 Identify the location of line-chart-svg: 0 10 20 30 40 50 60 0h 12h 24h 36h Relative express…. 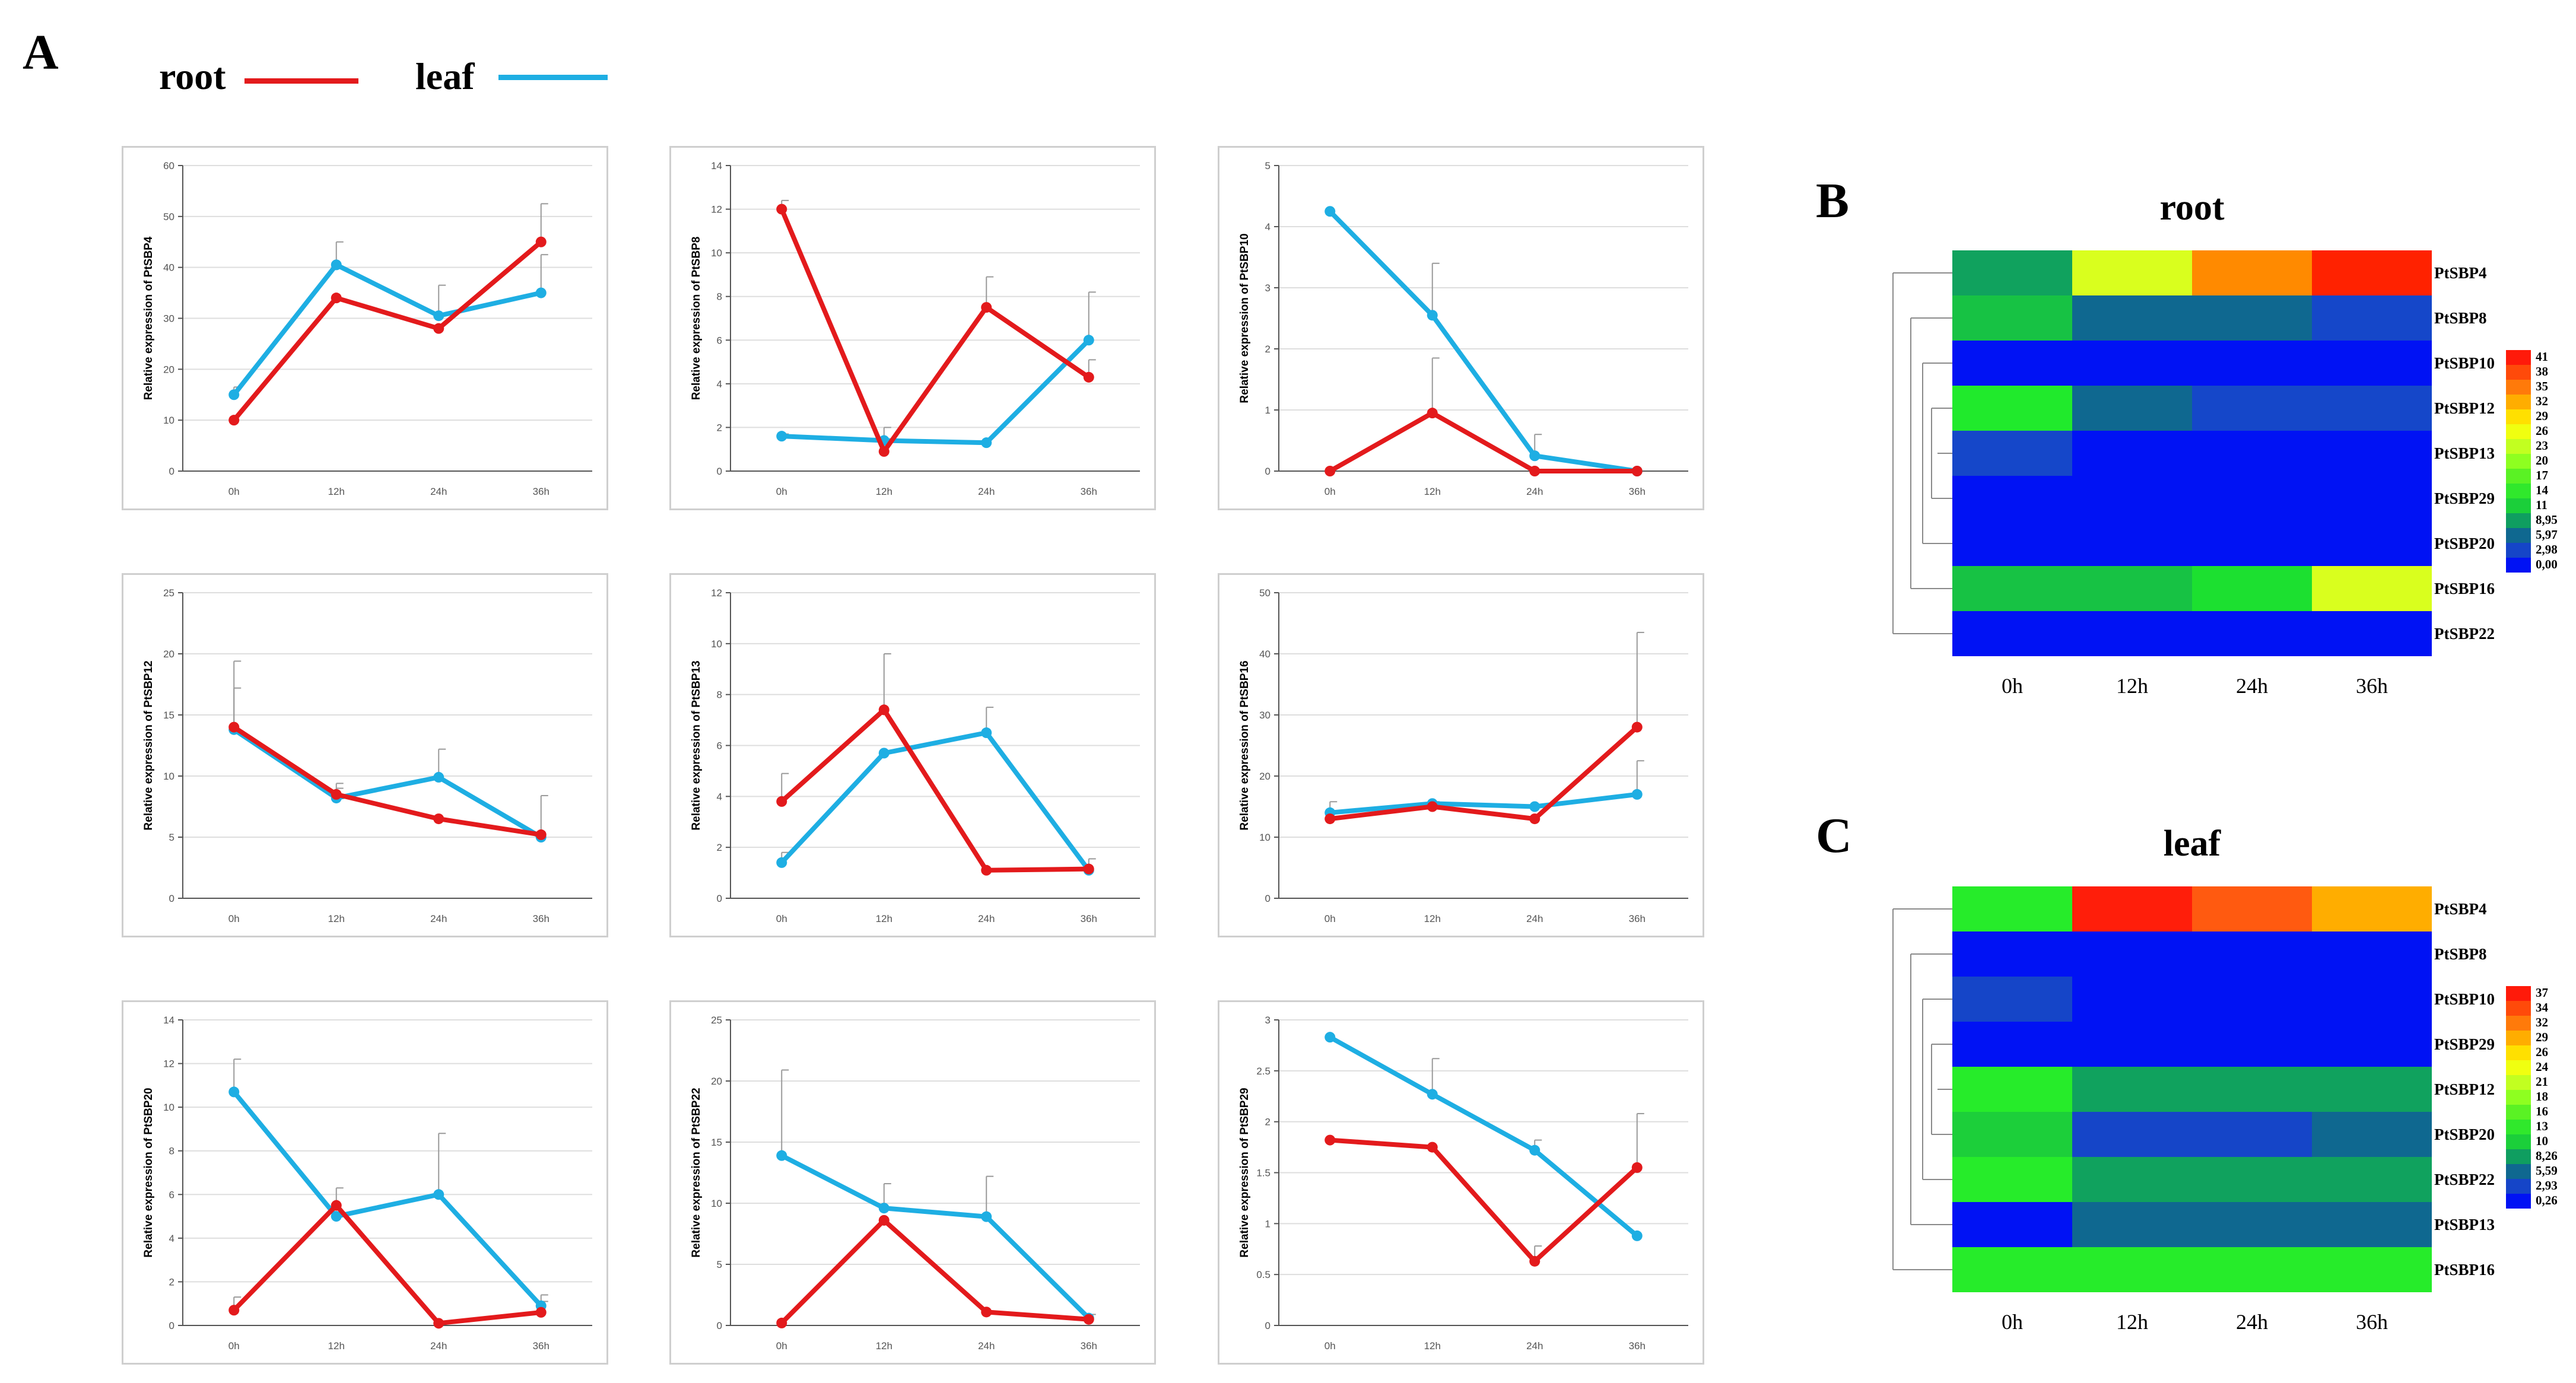
(367, 328).